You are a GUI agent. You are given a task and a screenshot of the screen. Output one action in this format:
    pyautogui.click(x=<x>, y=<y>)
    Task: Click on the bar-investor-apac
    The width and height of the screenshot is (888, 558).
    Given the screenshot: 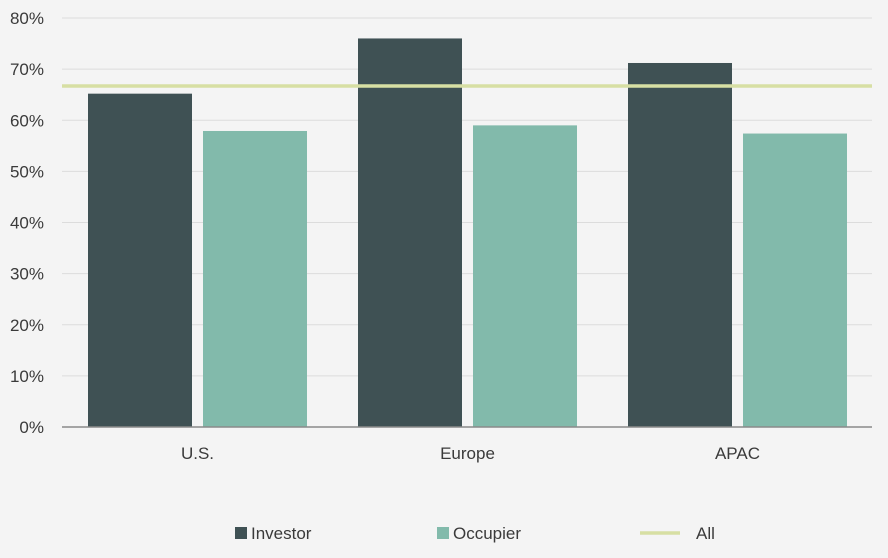 What is the action you would take?
    pyautogui.click(x=680, y=245)
    